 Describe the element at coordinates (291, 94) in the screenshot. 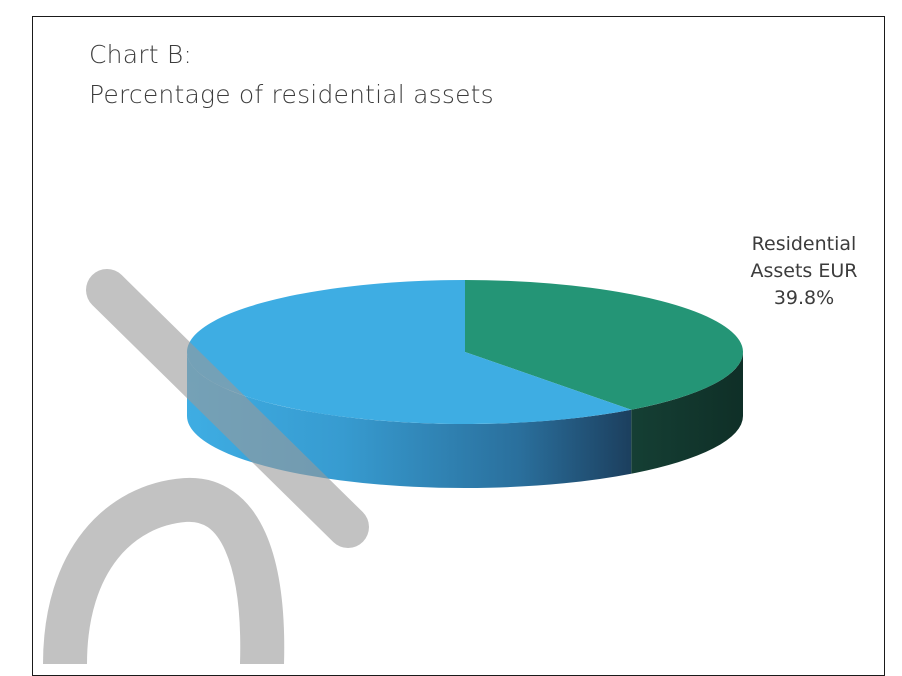

I see `chart-title-line-2: Percentage of residential assets` at that location.